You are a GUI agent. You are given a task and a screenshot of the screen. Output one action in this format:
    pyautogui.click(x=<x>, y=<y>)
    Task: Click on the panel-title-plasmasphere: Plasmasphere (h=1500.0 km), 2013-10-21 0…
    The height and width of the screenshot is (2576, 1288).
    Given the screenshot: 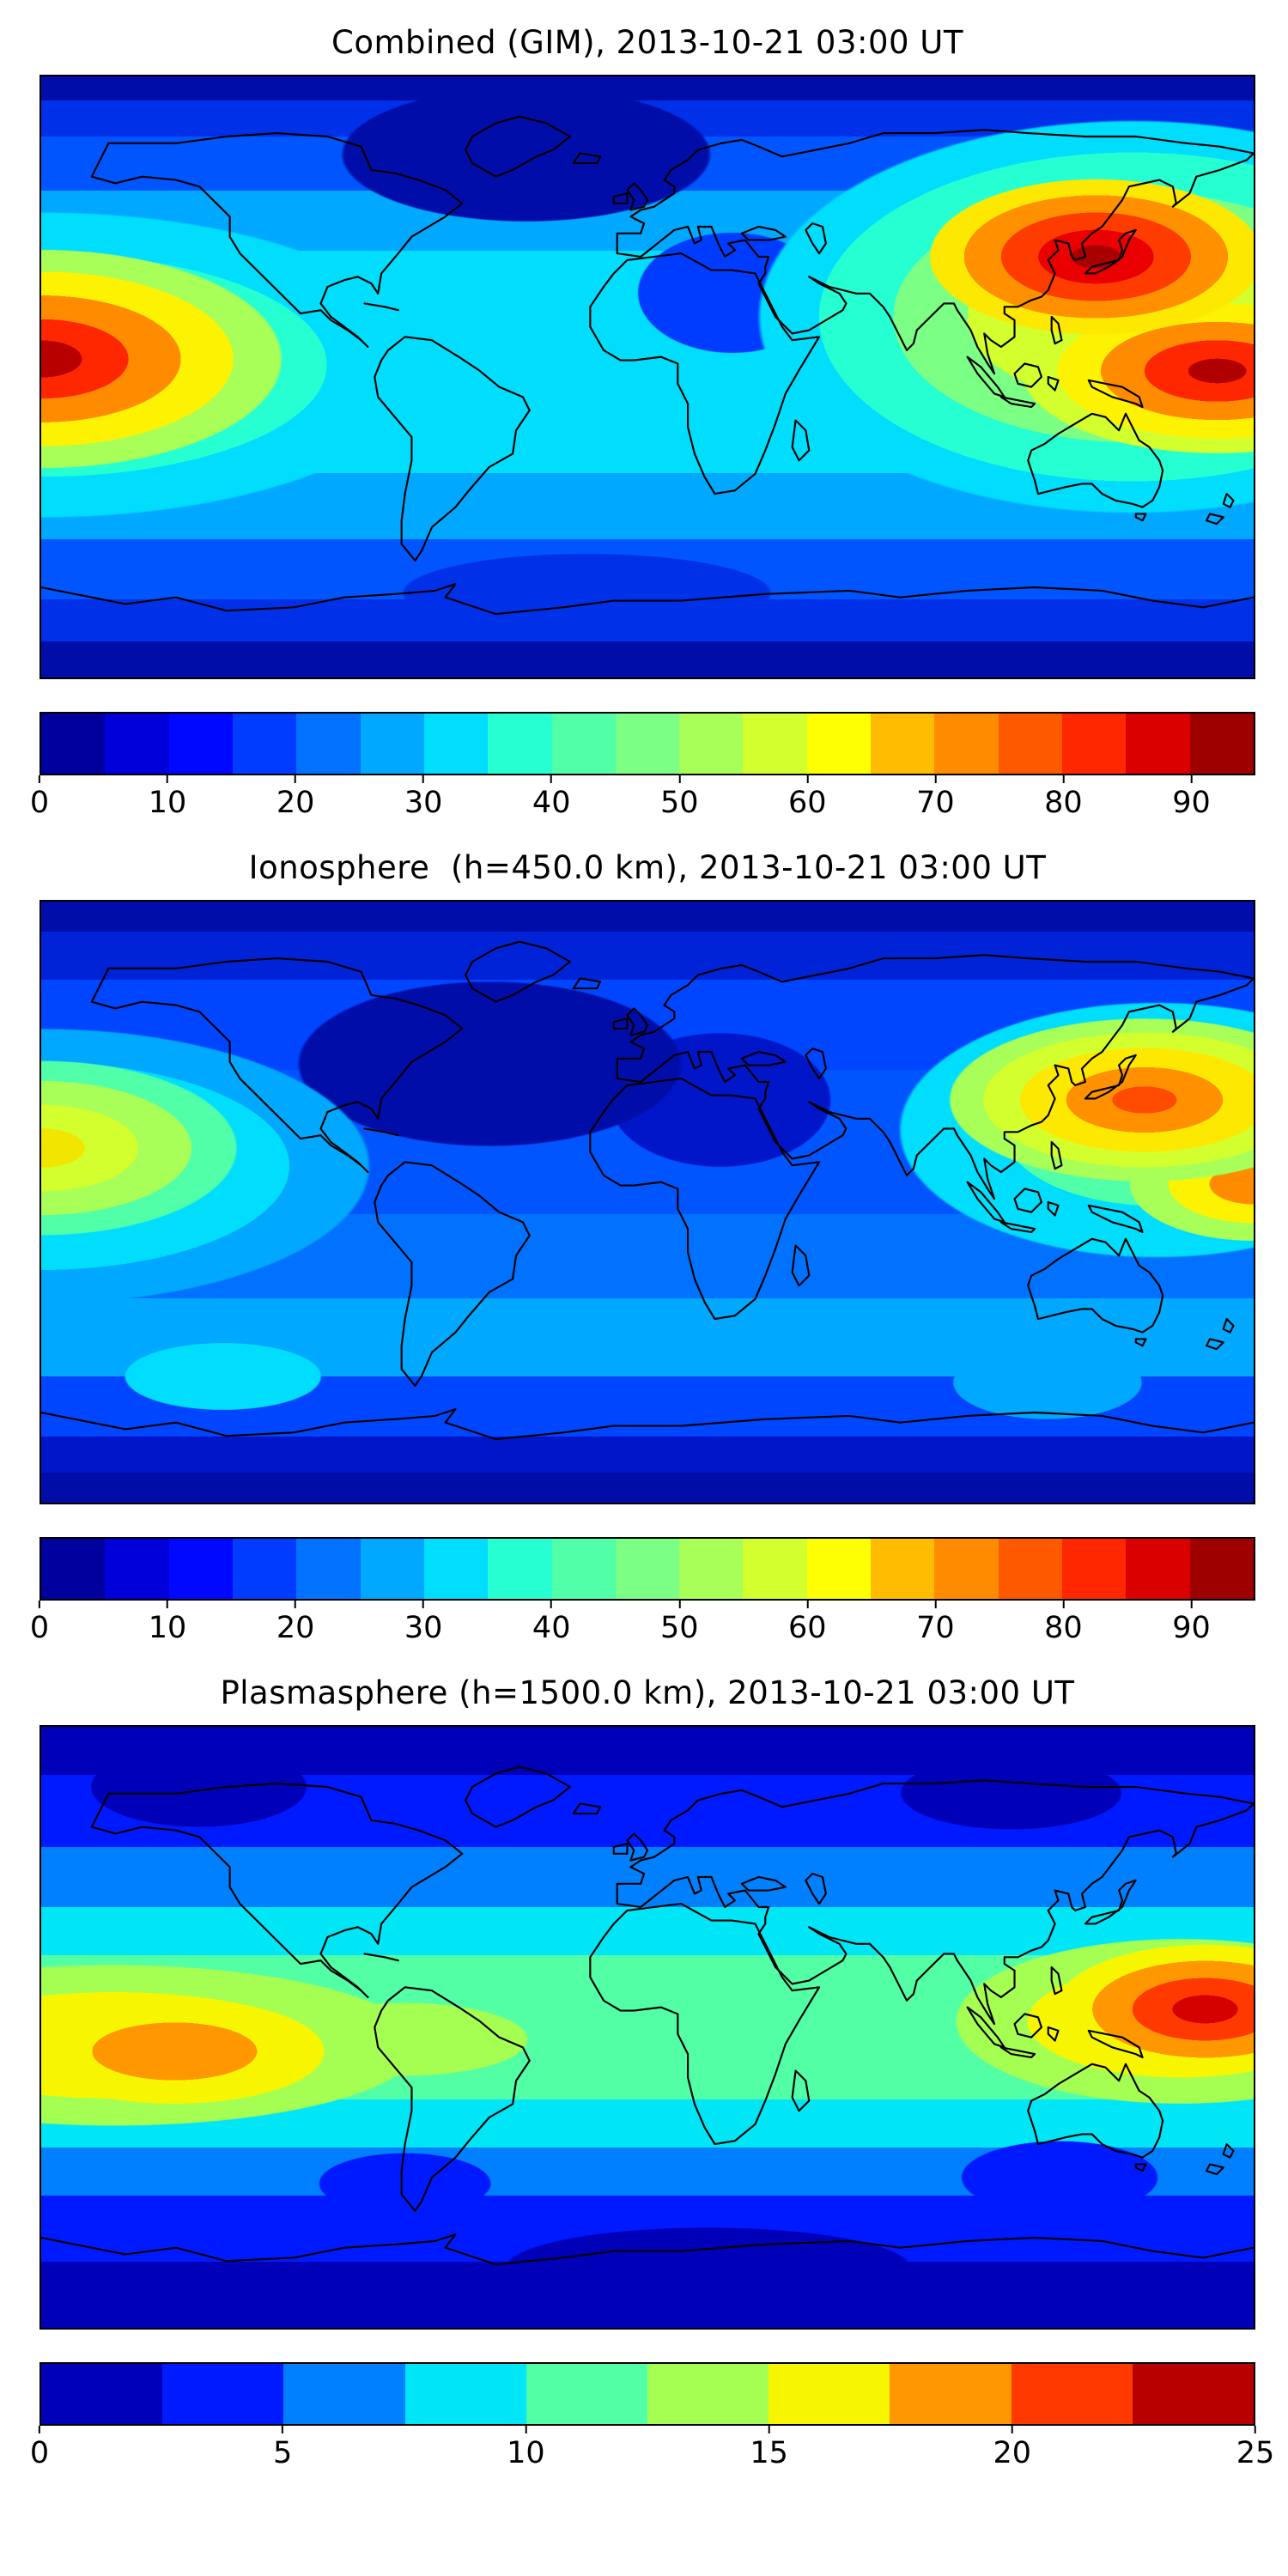 What is the action you would take?
    pyautogui.click(x=647, y=1693)
    